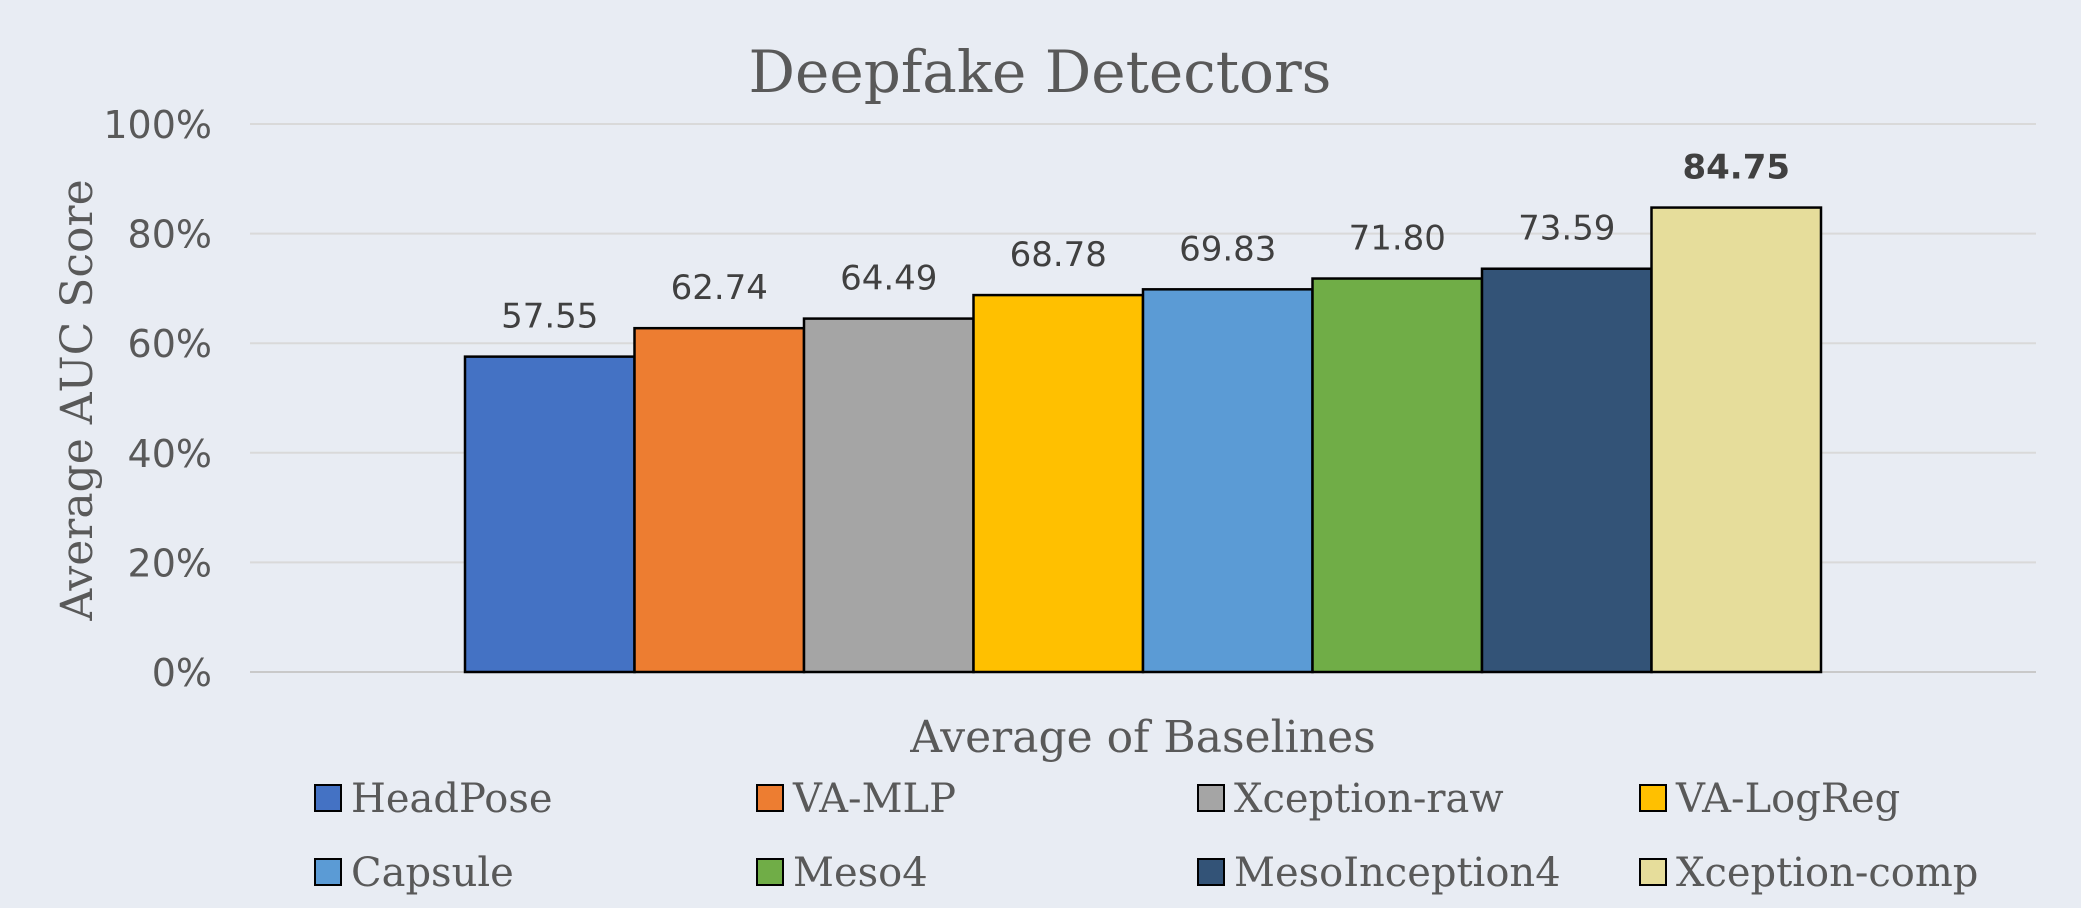 The image size is (2081, 908). What do you see at coordinates (170, 454) in the screenshot?
I see `y-tick-label: 40%` at bounding box center [170, 454].